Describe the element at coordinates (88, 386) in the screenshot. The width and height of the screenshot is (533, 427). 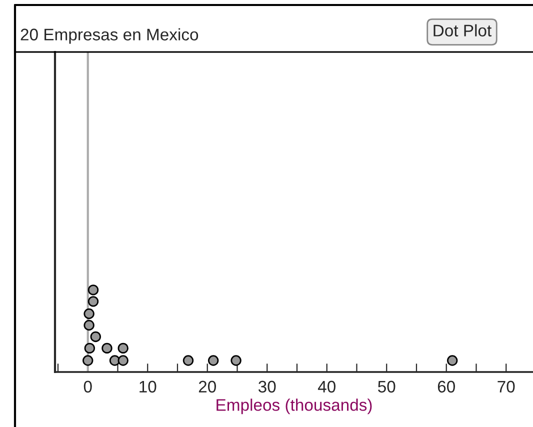
I see `x-tick-label: 0` at that location.